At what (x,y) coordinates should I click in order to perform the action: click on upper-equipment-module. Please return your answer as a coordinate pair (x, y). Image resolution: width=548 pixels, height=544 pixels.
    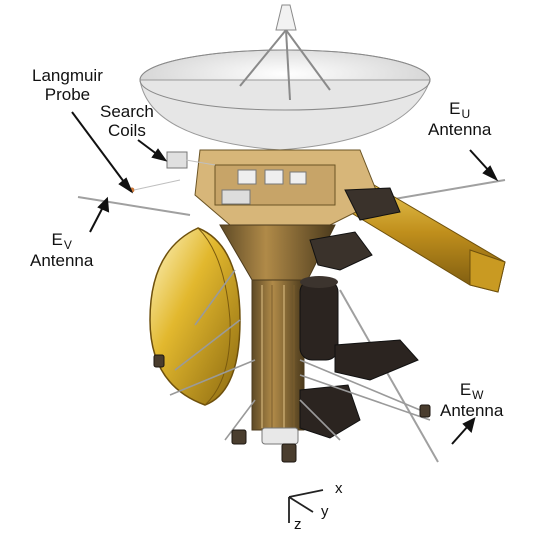
    Looking at the image, I should click on (287, 187).